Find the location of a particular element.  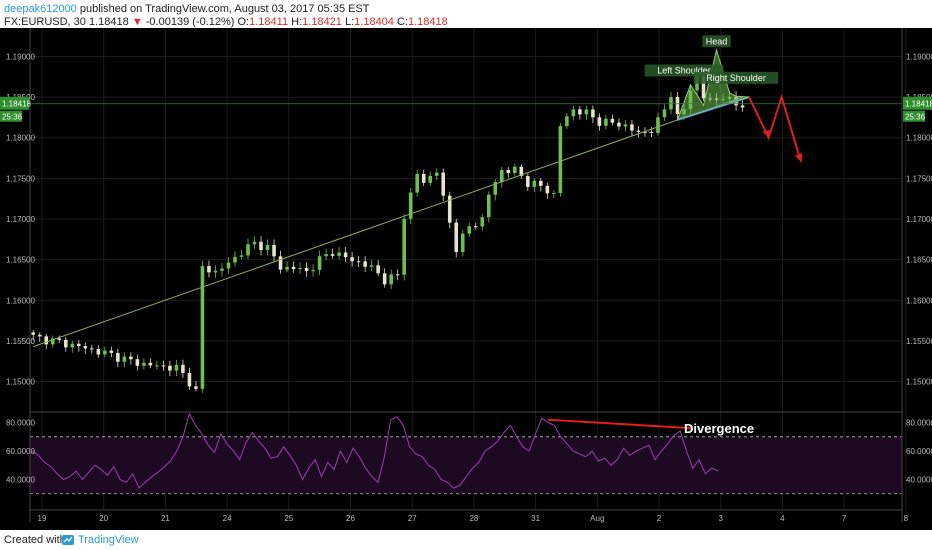

tradingview-logo-icon is located at coordinates (68, 540).